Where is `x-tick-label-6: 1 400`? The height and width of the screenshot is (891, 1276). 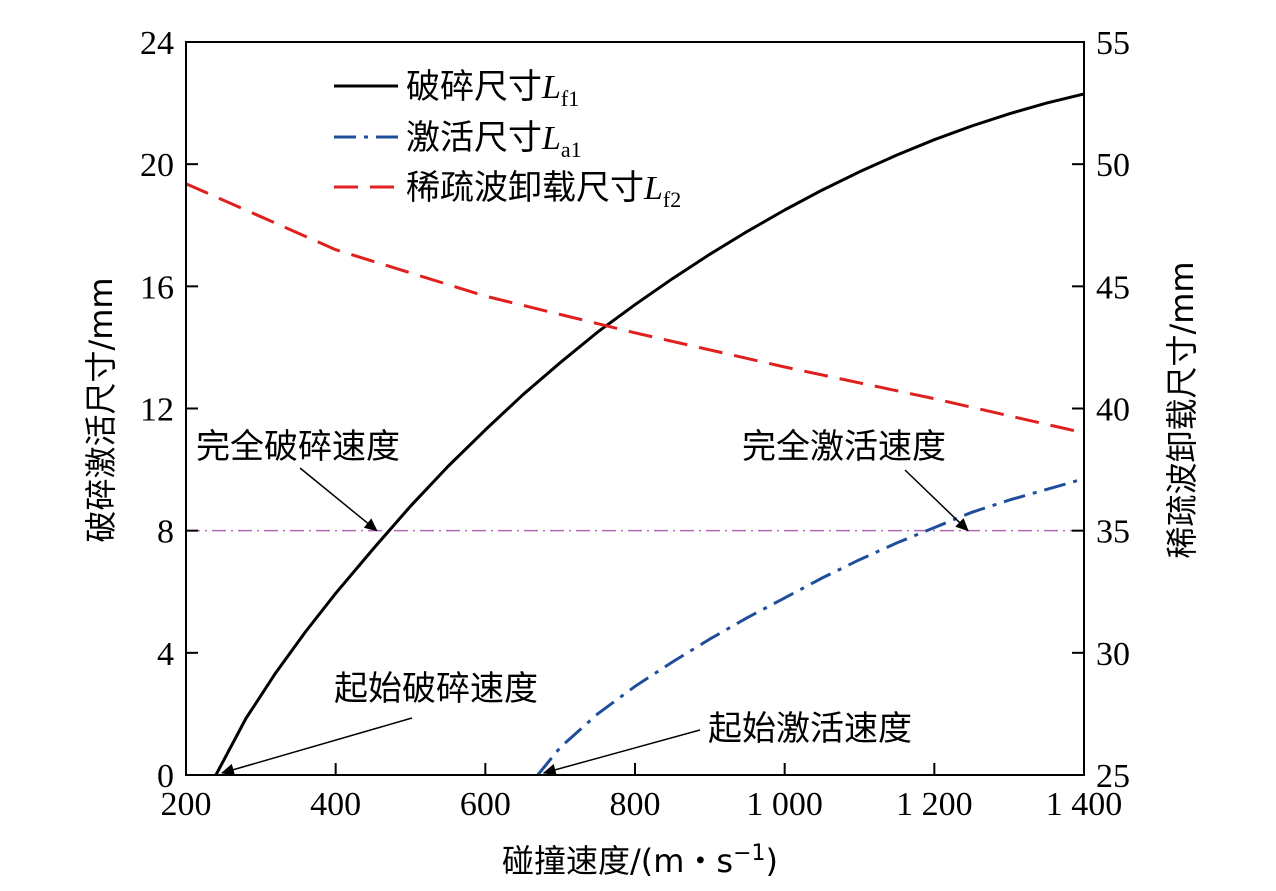 x-tick-label-6: 1 400 is located at coordinates (1084, 804).